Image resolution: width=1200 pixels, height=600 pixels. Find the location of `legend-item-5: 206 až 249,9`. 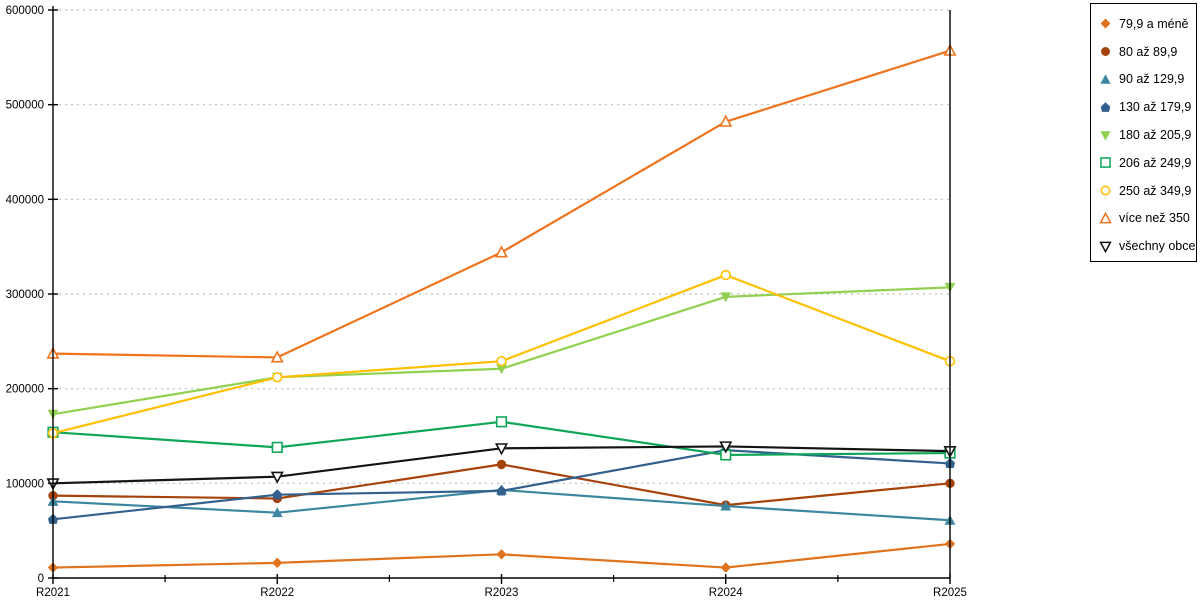

legend-item-5: 206 až 249,9 is located at coordinates (1147, 163).